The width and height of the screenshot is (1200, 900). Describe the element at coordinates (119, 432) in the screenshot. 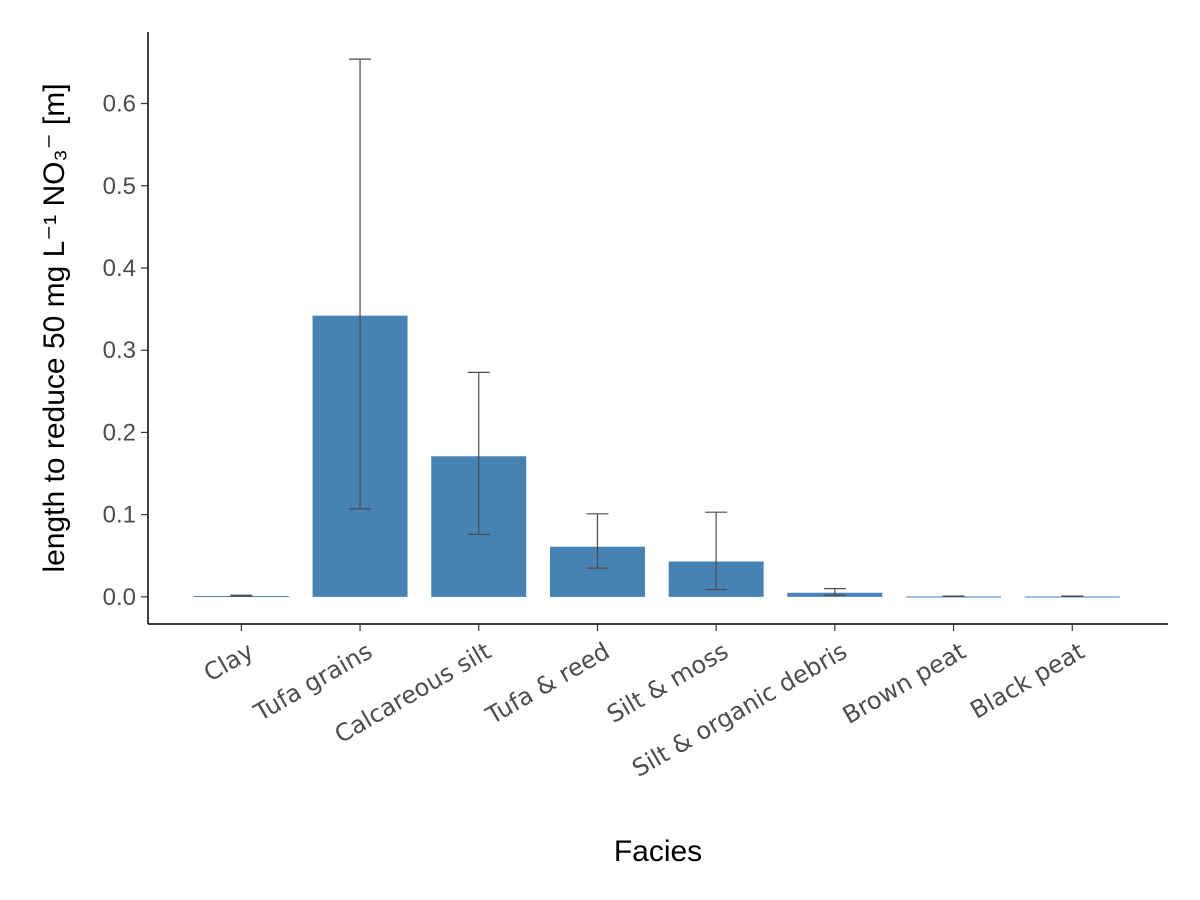

I see `y-tick-label: 0.2` at that location.